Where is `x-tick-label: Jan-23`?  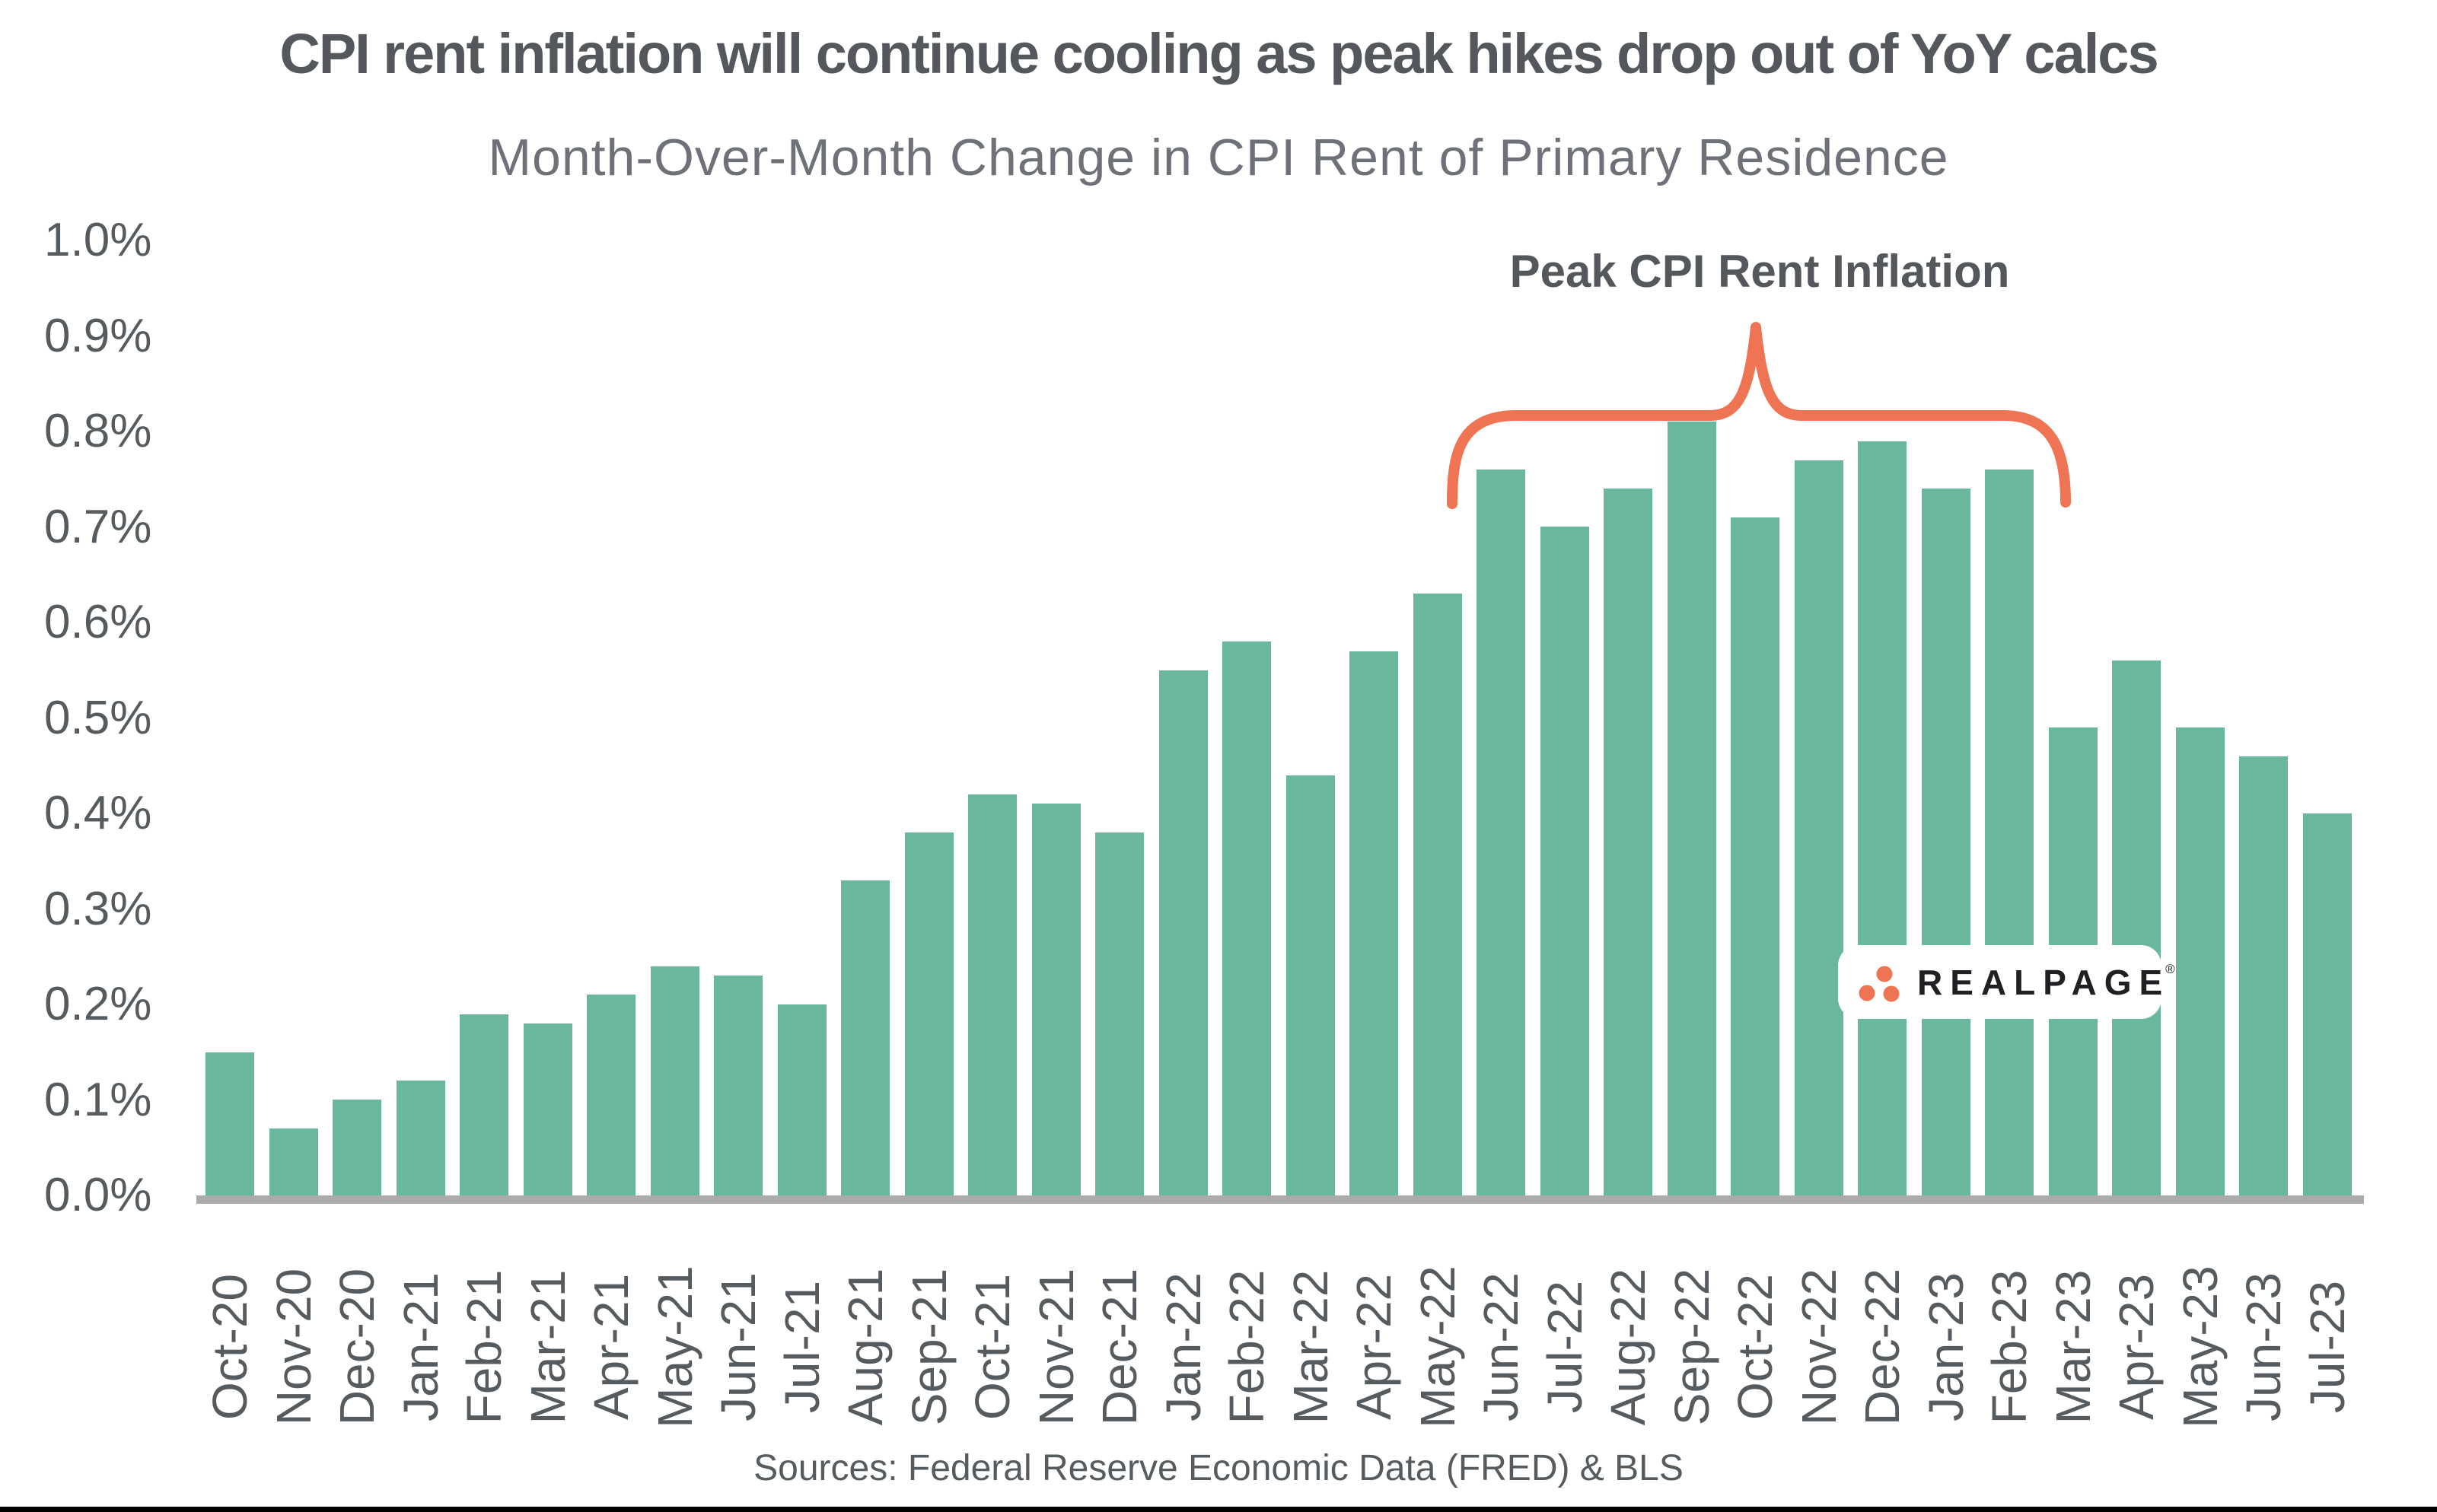
x-tick-label: Jan-23 is located at coordinates (1946, 1346).